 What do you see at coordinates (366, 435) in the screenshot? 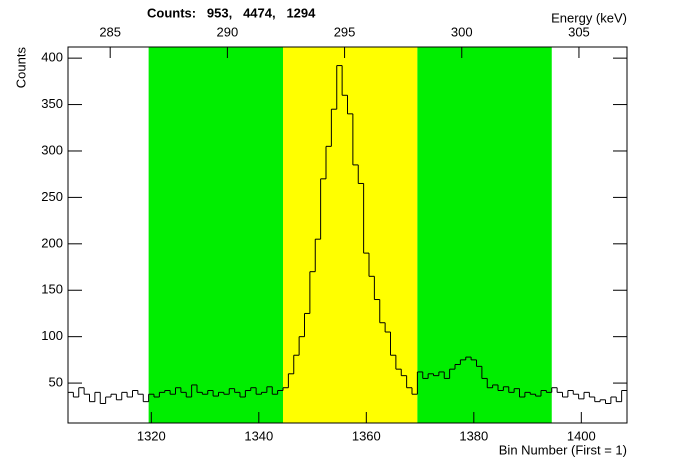
I see `x-tick-label: 1360` at bounding box center [366, 435].